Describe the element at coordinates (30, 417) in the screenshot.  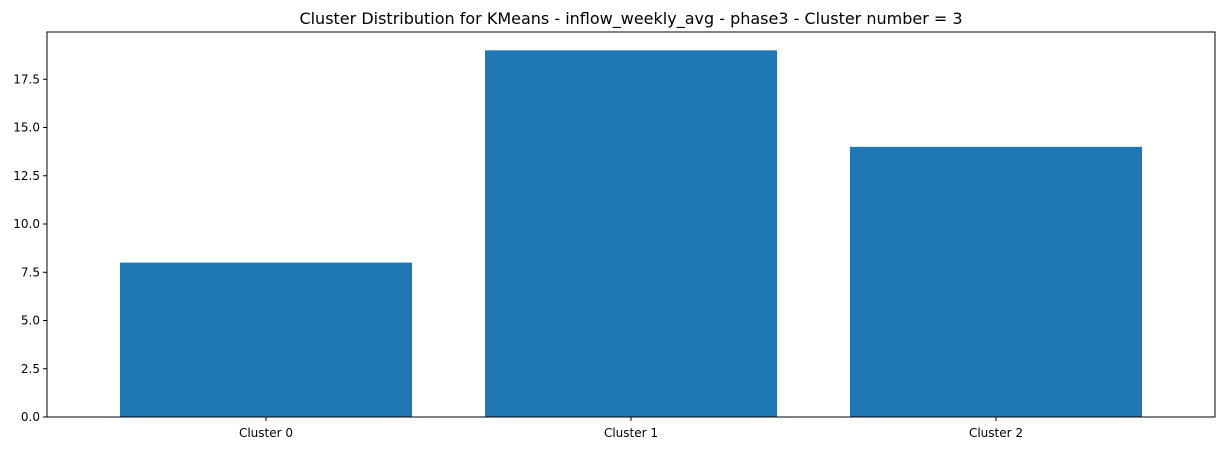
I see `y-tick-label: 0.0` at that location.